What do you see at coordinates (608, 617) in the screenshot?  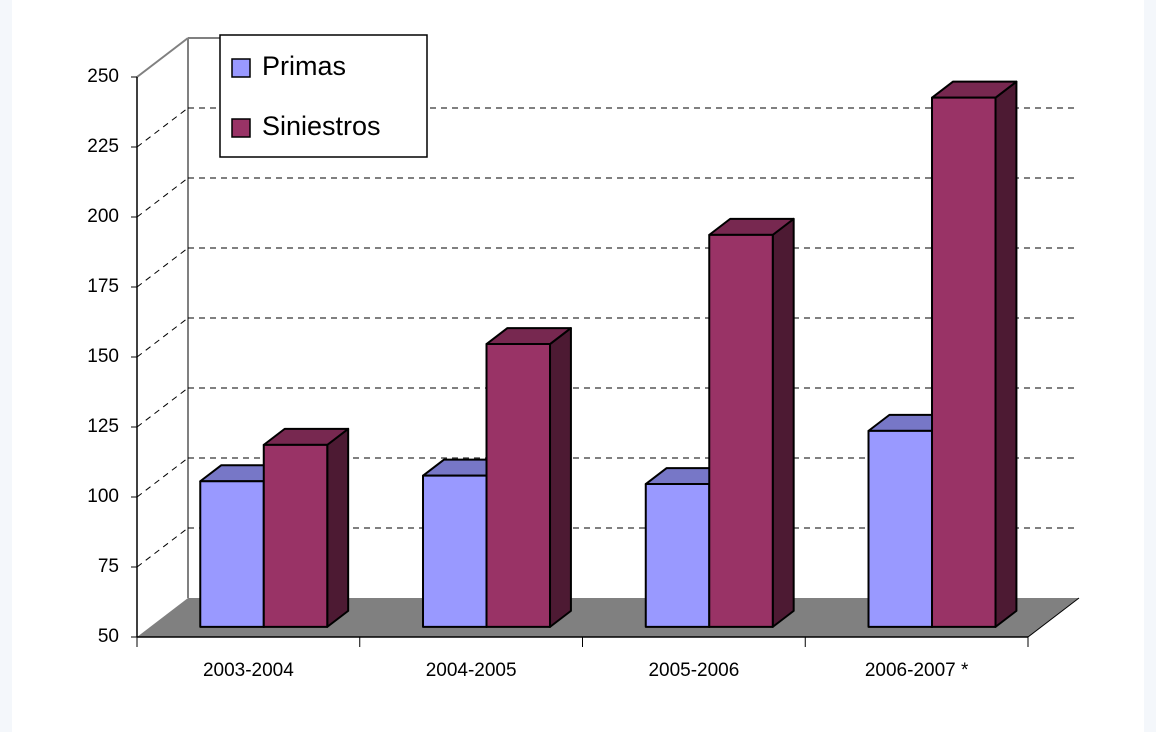 I see `floor` at bounding box center [608, 617].